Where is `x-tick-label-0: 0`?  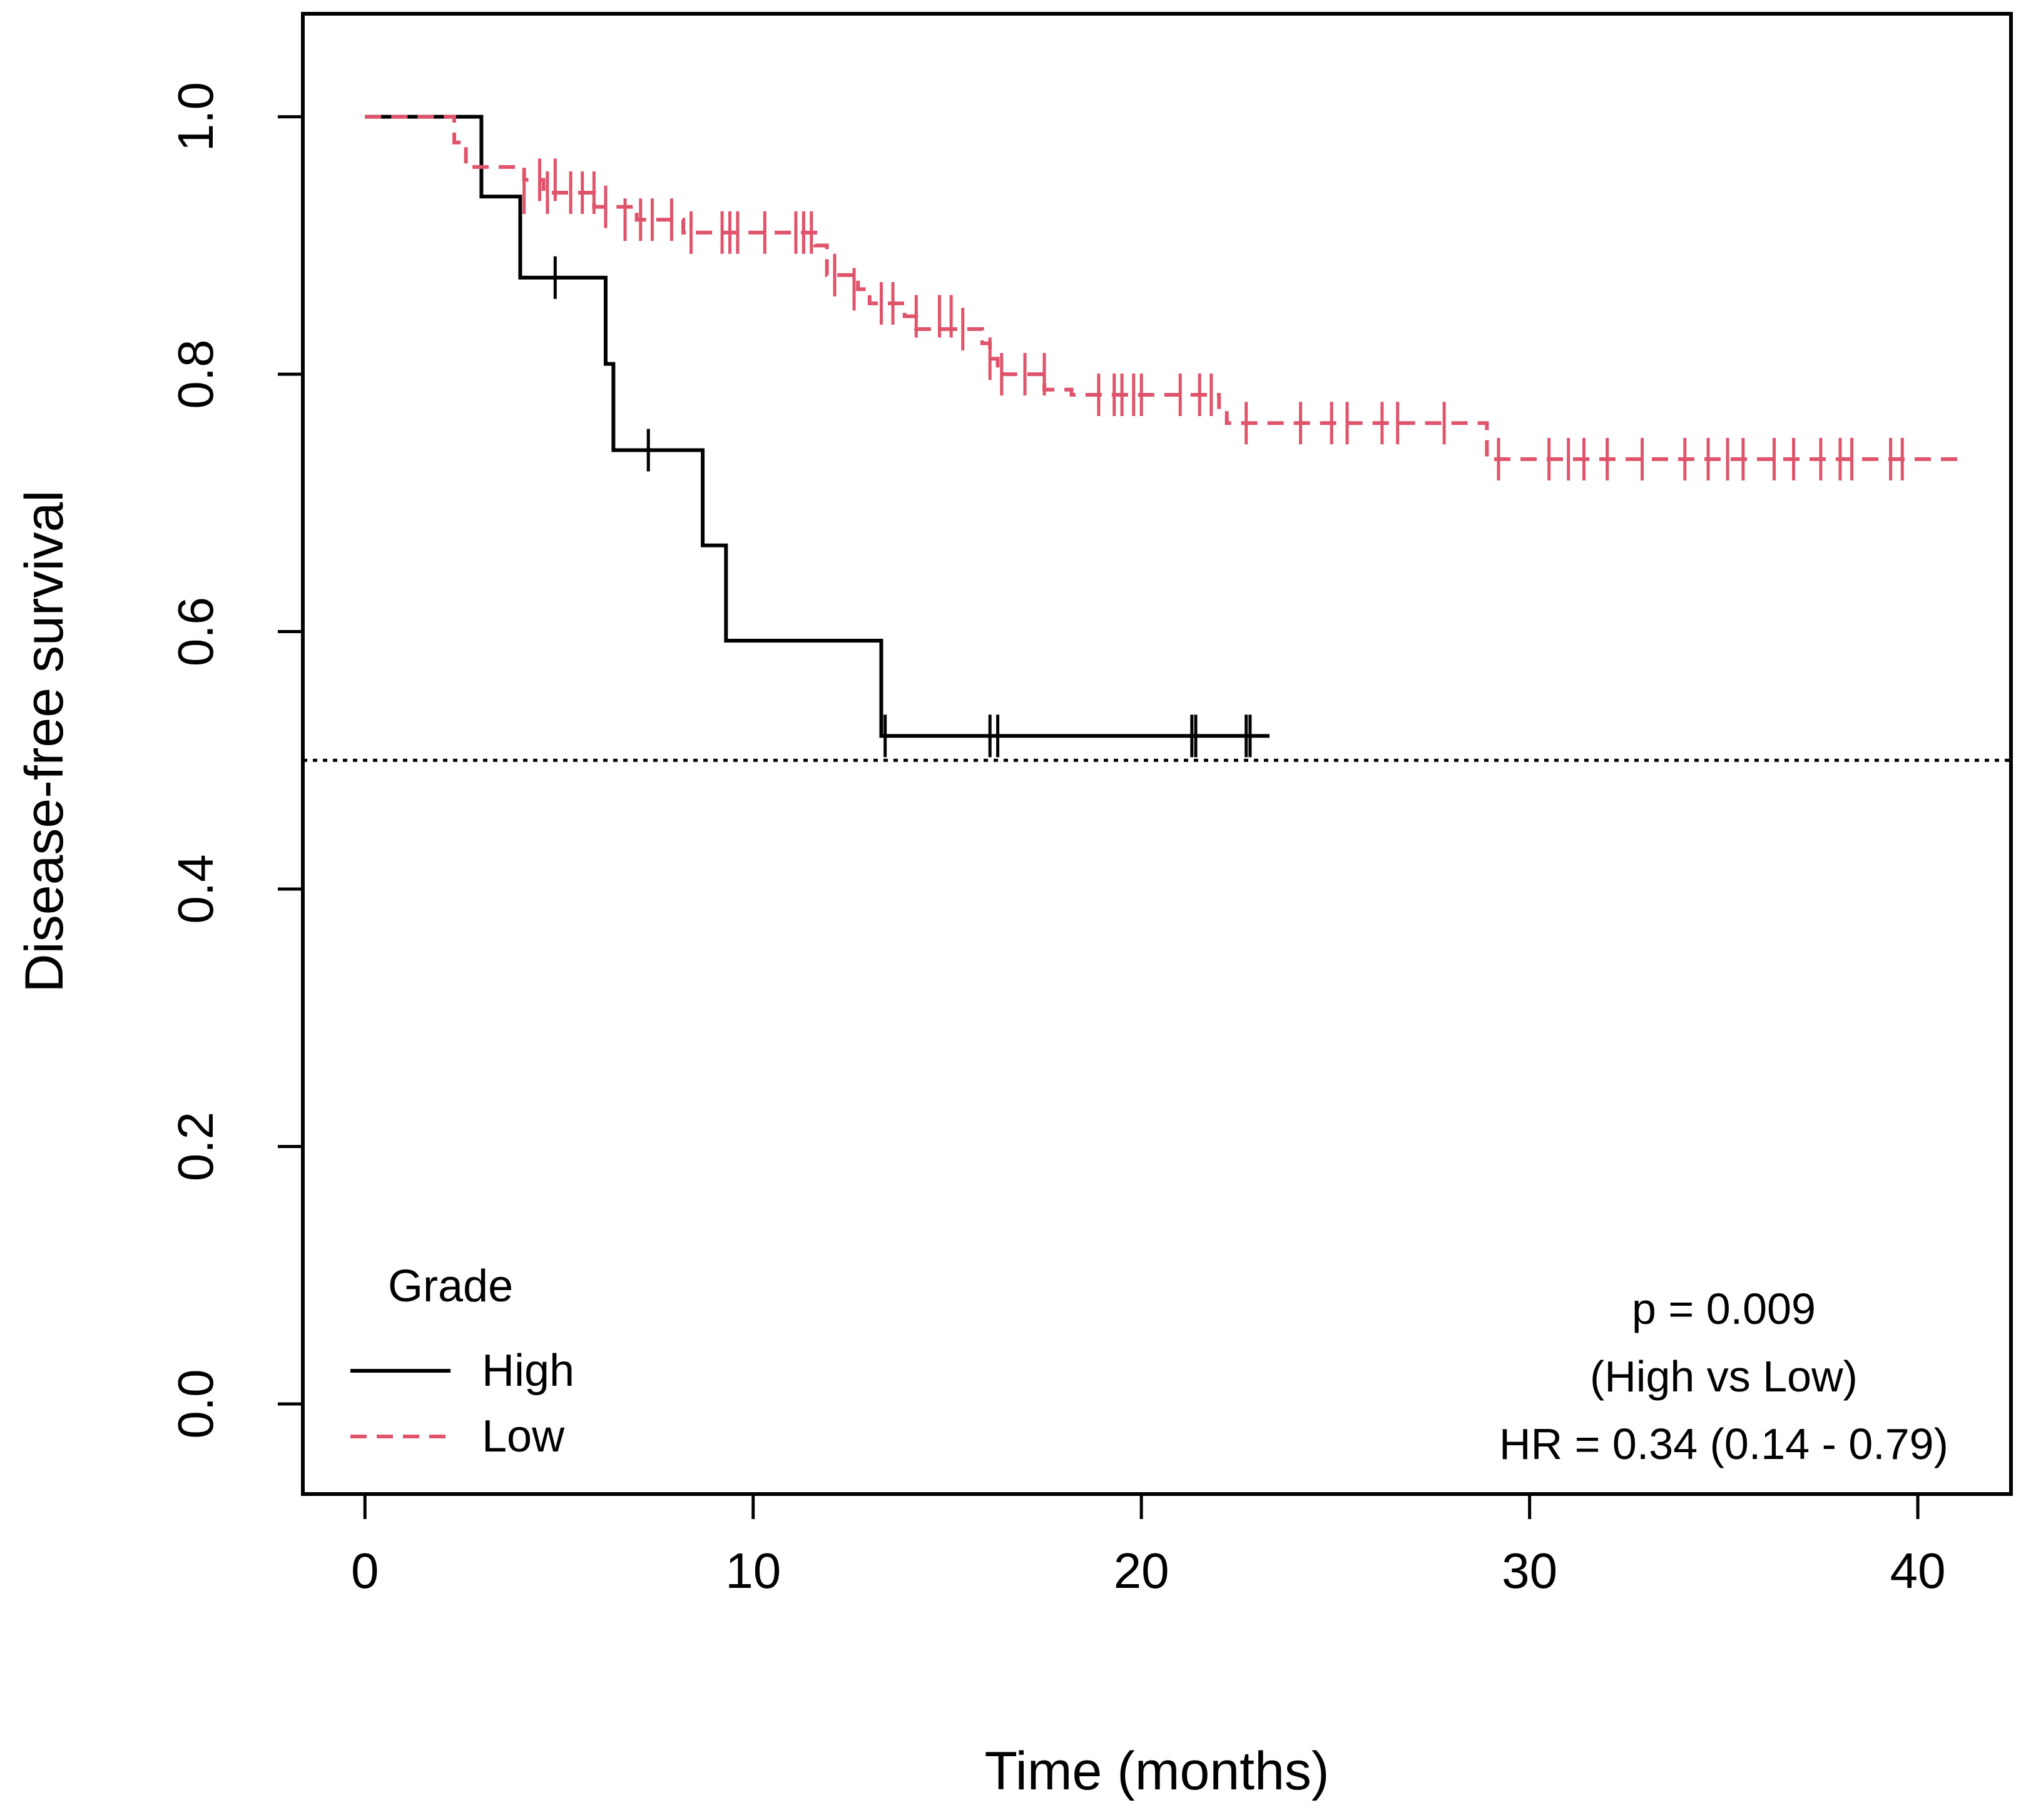 x-tick-label-0: 0 is located at coordinates (365, 1571).